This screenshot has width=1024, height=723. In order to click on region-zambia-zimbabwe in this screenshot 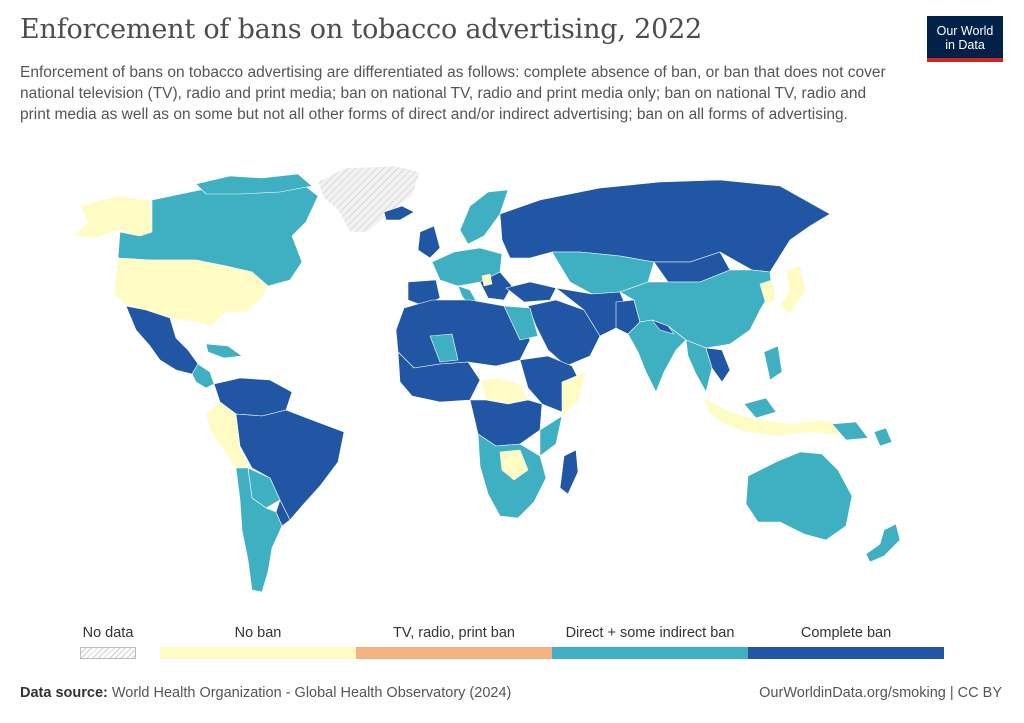, I will do `click(514, 465)`.